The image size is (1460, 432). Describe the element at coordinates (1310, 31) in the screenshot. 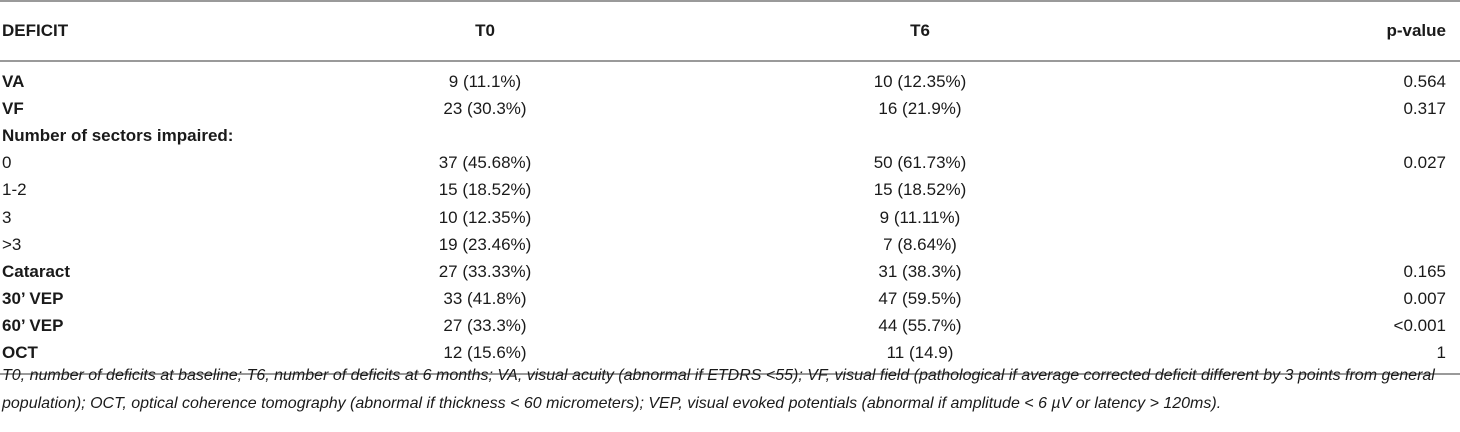

I see `header-p-value: p-value` at that location.